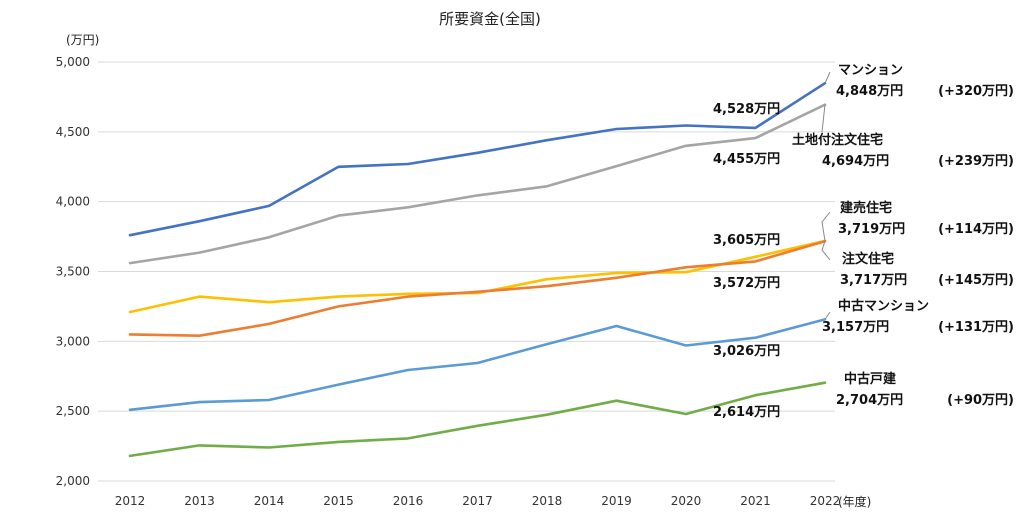 The height and width of the screenshot is (525, 1024). What do you see at coordinates (73, 411) in the screenshot?
I see `y-tick-label: 2,500` at bounding box center [73, 411].